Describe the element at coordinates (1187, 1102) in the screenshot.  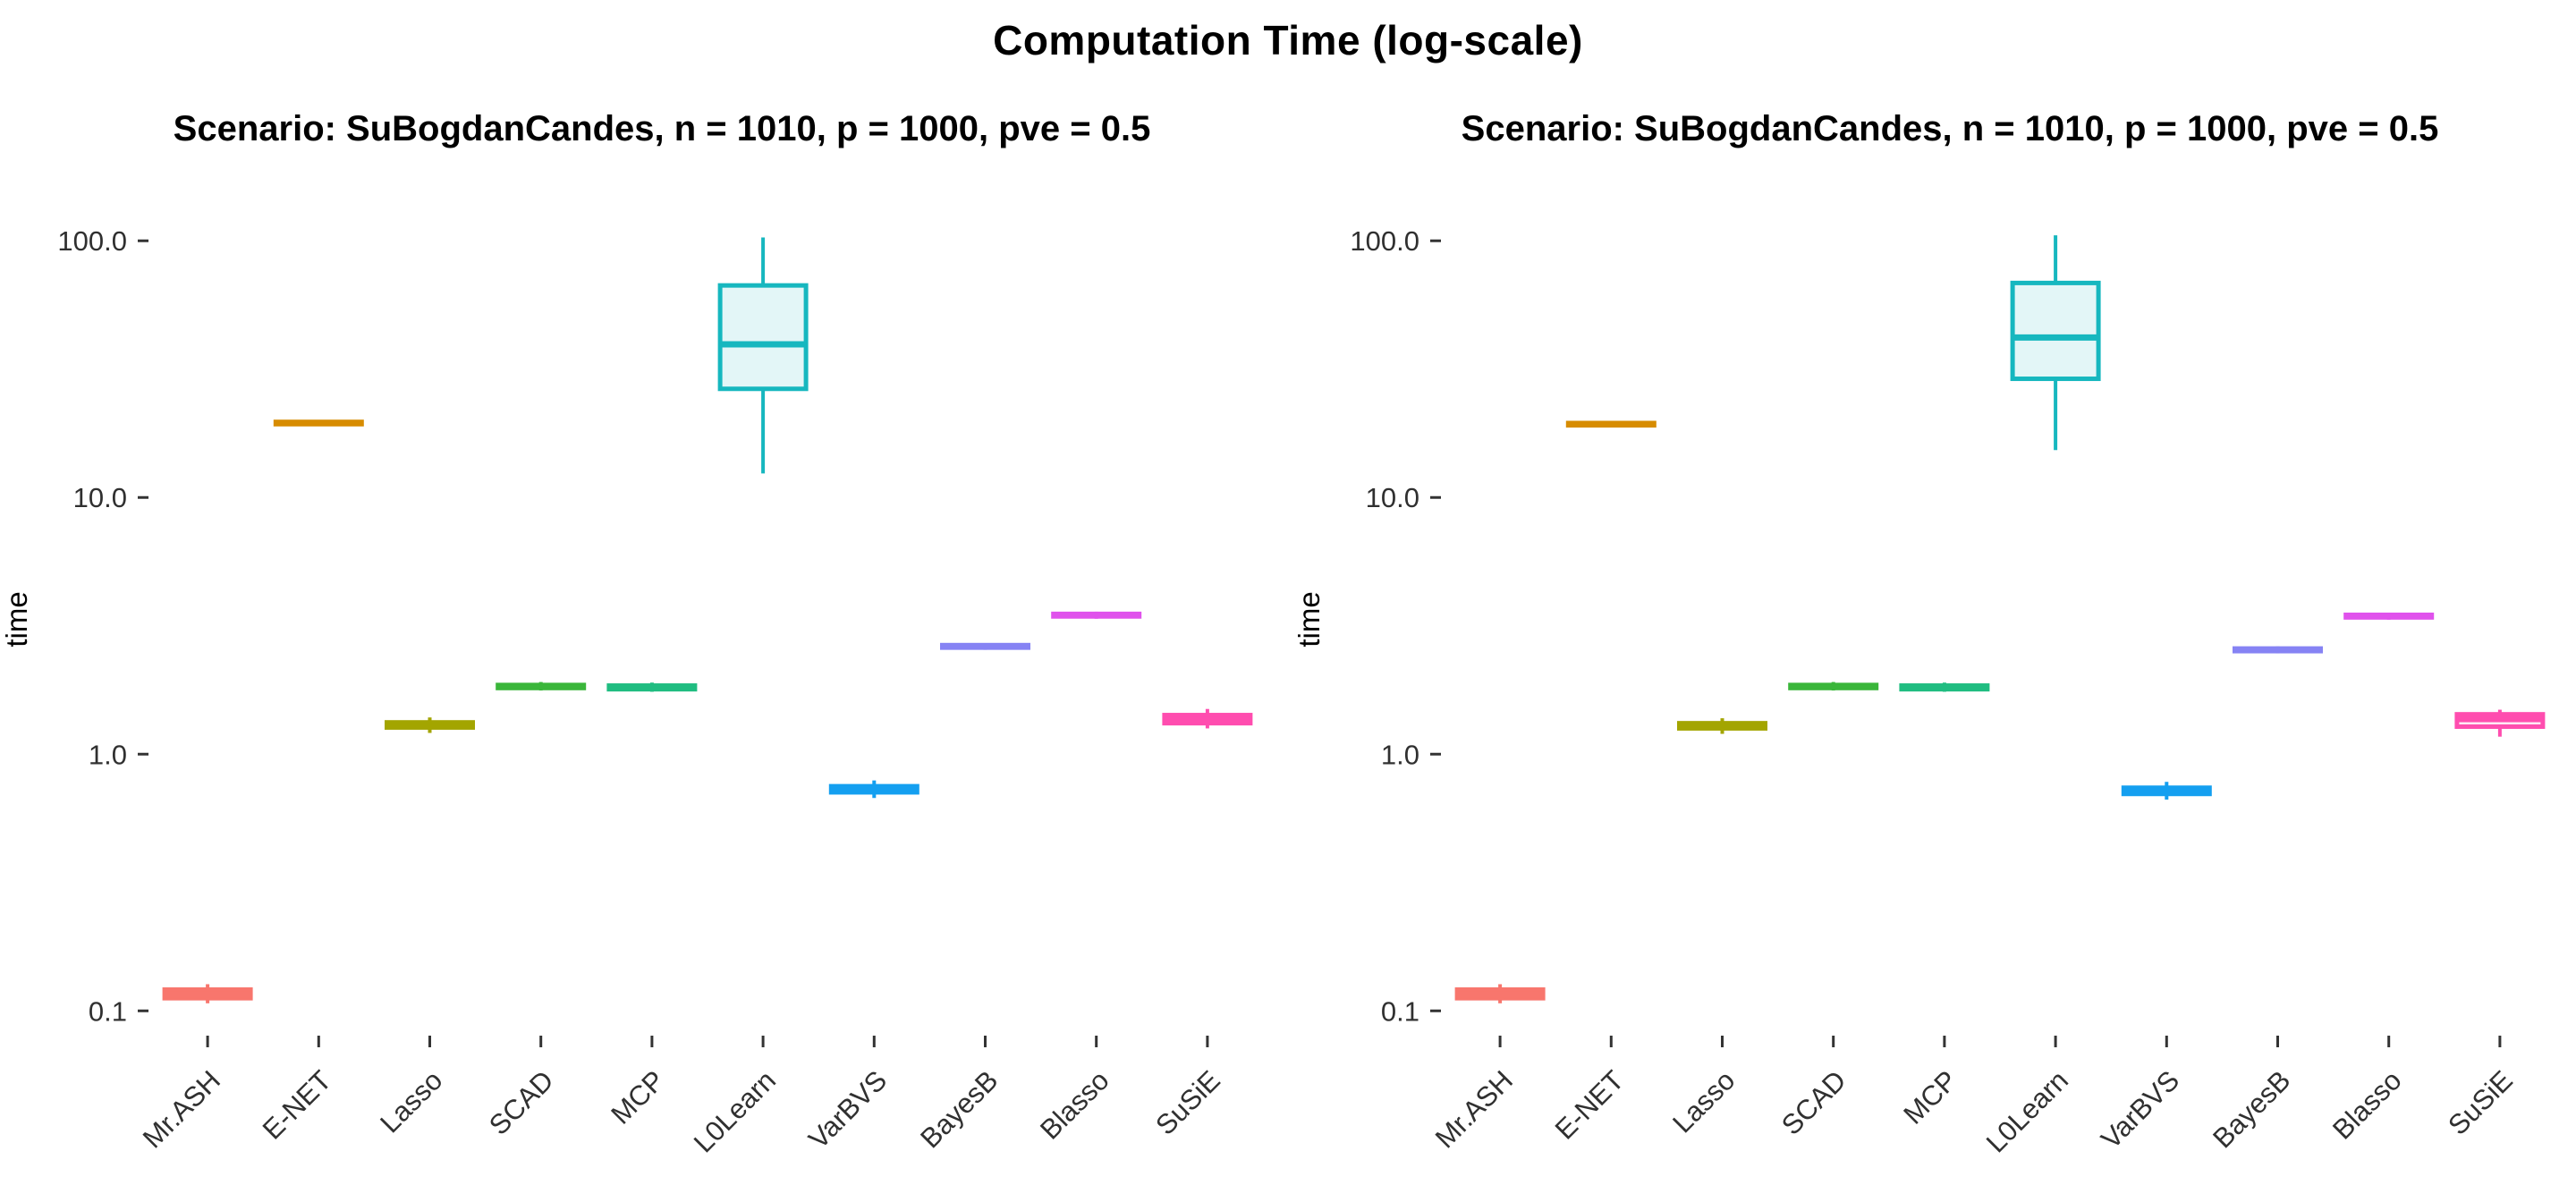
I see `x-label-susie-left: SuSiE` at that location.